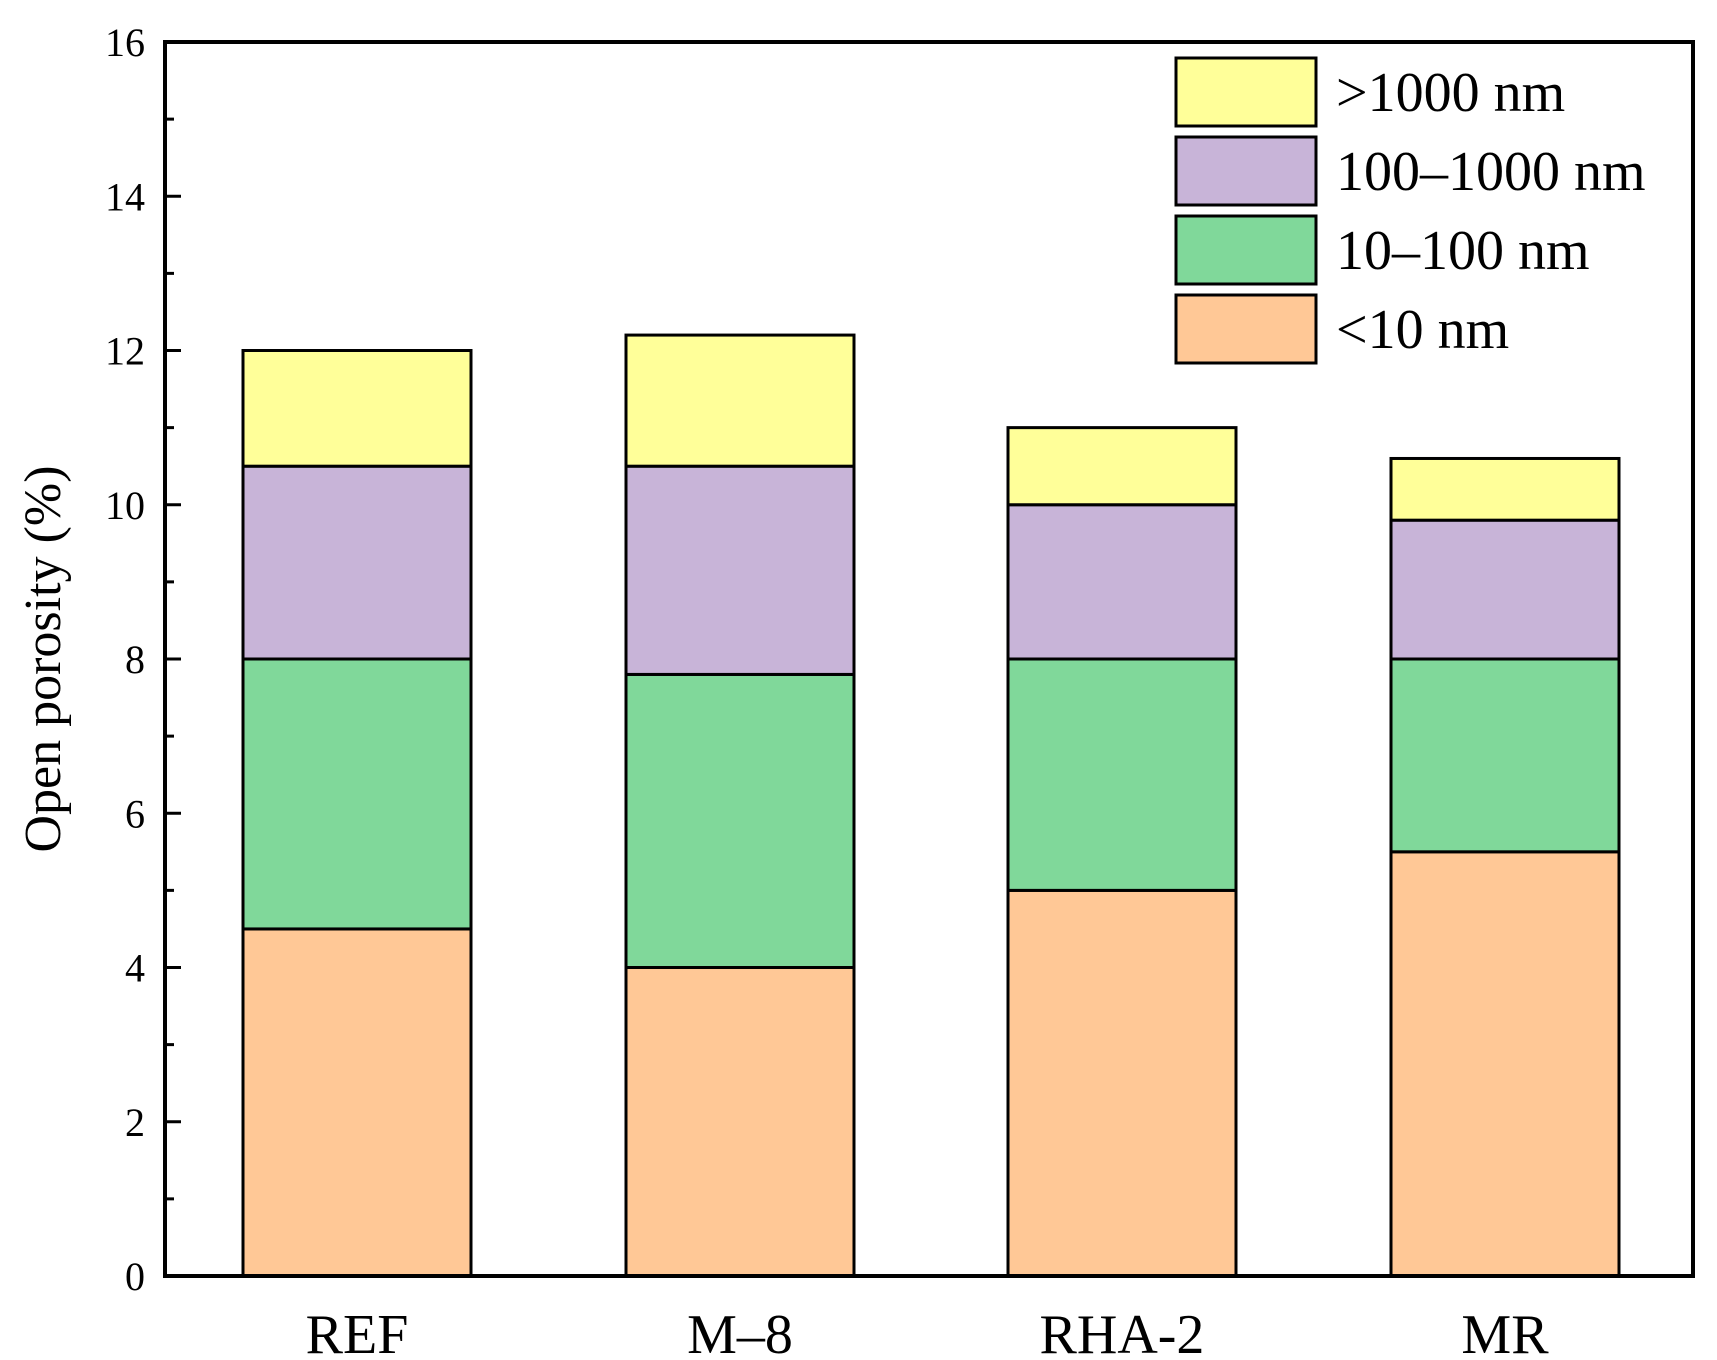 This screenshot has height=1360, width=1717. I want to click on x-category-label-rha-2: RHA-2, so click(1122, 1332).